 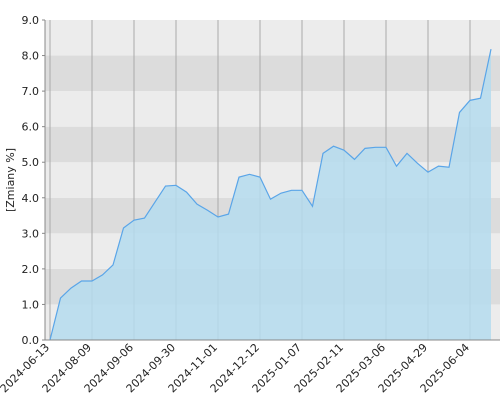 What do you see at coordinates (31, 340) in the screenshot?
I see `y-tick-label: 0.0` at bounding box center [31, 340].